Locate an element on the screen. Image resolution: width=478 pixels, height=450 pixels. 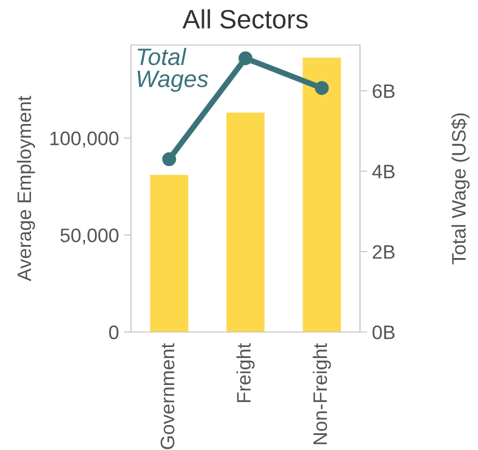
x-tick-label: Freight is located at coordinates (245, 372).